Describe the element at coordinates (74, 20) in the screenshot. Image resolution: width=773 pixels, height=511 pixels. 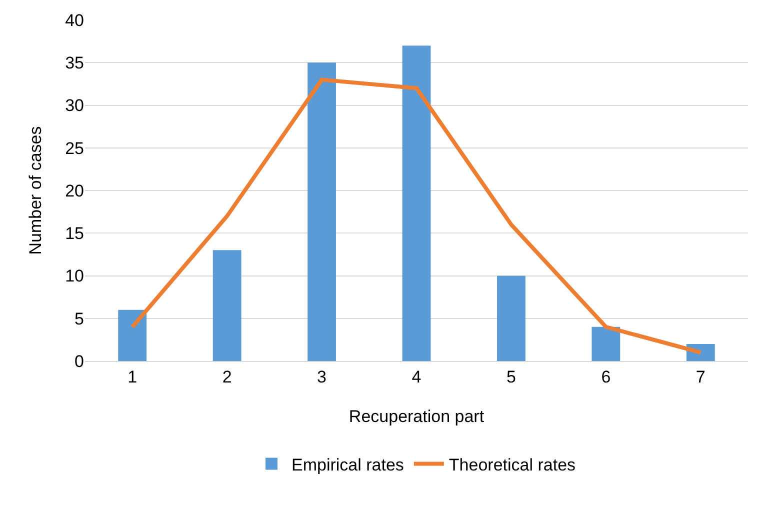
I see `y-tick-label: 40` at that location.